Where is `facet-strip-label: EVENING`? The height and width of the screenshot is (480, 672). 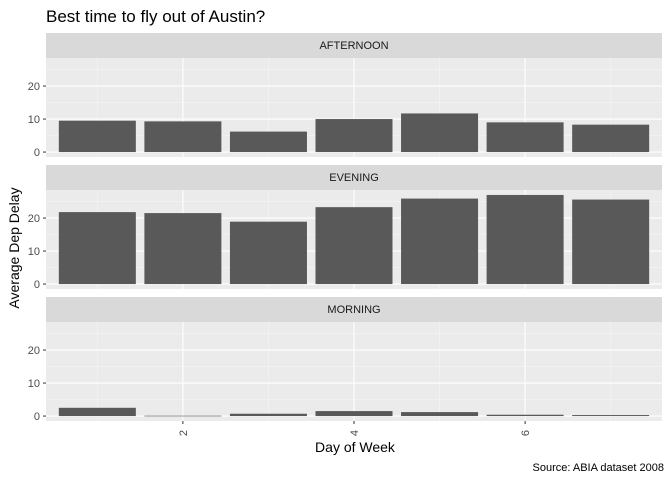
facet-strip-label: EVENING is located at coordinates (354, 178).